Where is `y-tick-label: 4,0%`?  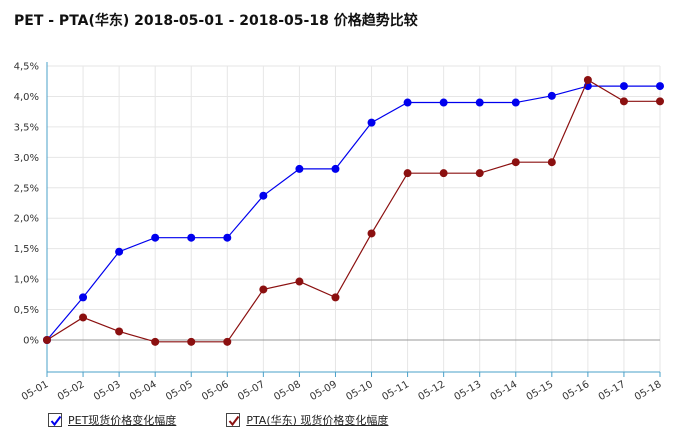
y-tick-label: 4,0% is located at coordinates (26, 97).